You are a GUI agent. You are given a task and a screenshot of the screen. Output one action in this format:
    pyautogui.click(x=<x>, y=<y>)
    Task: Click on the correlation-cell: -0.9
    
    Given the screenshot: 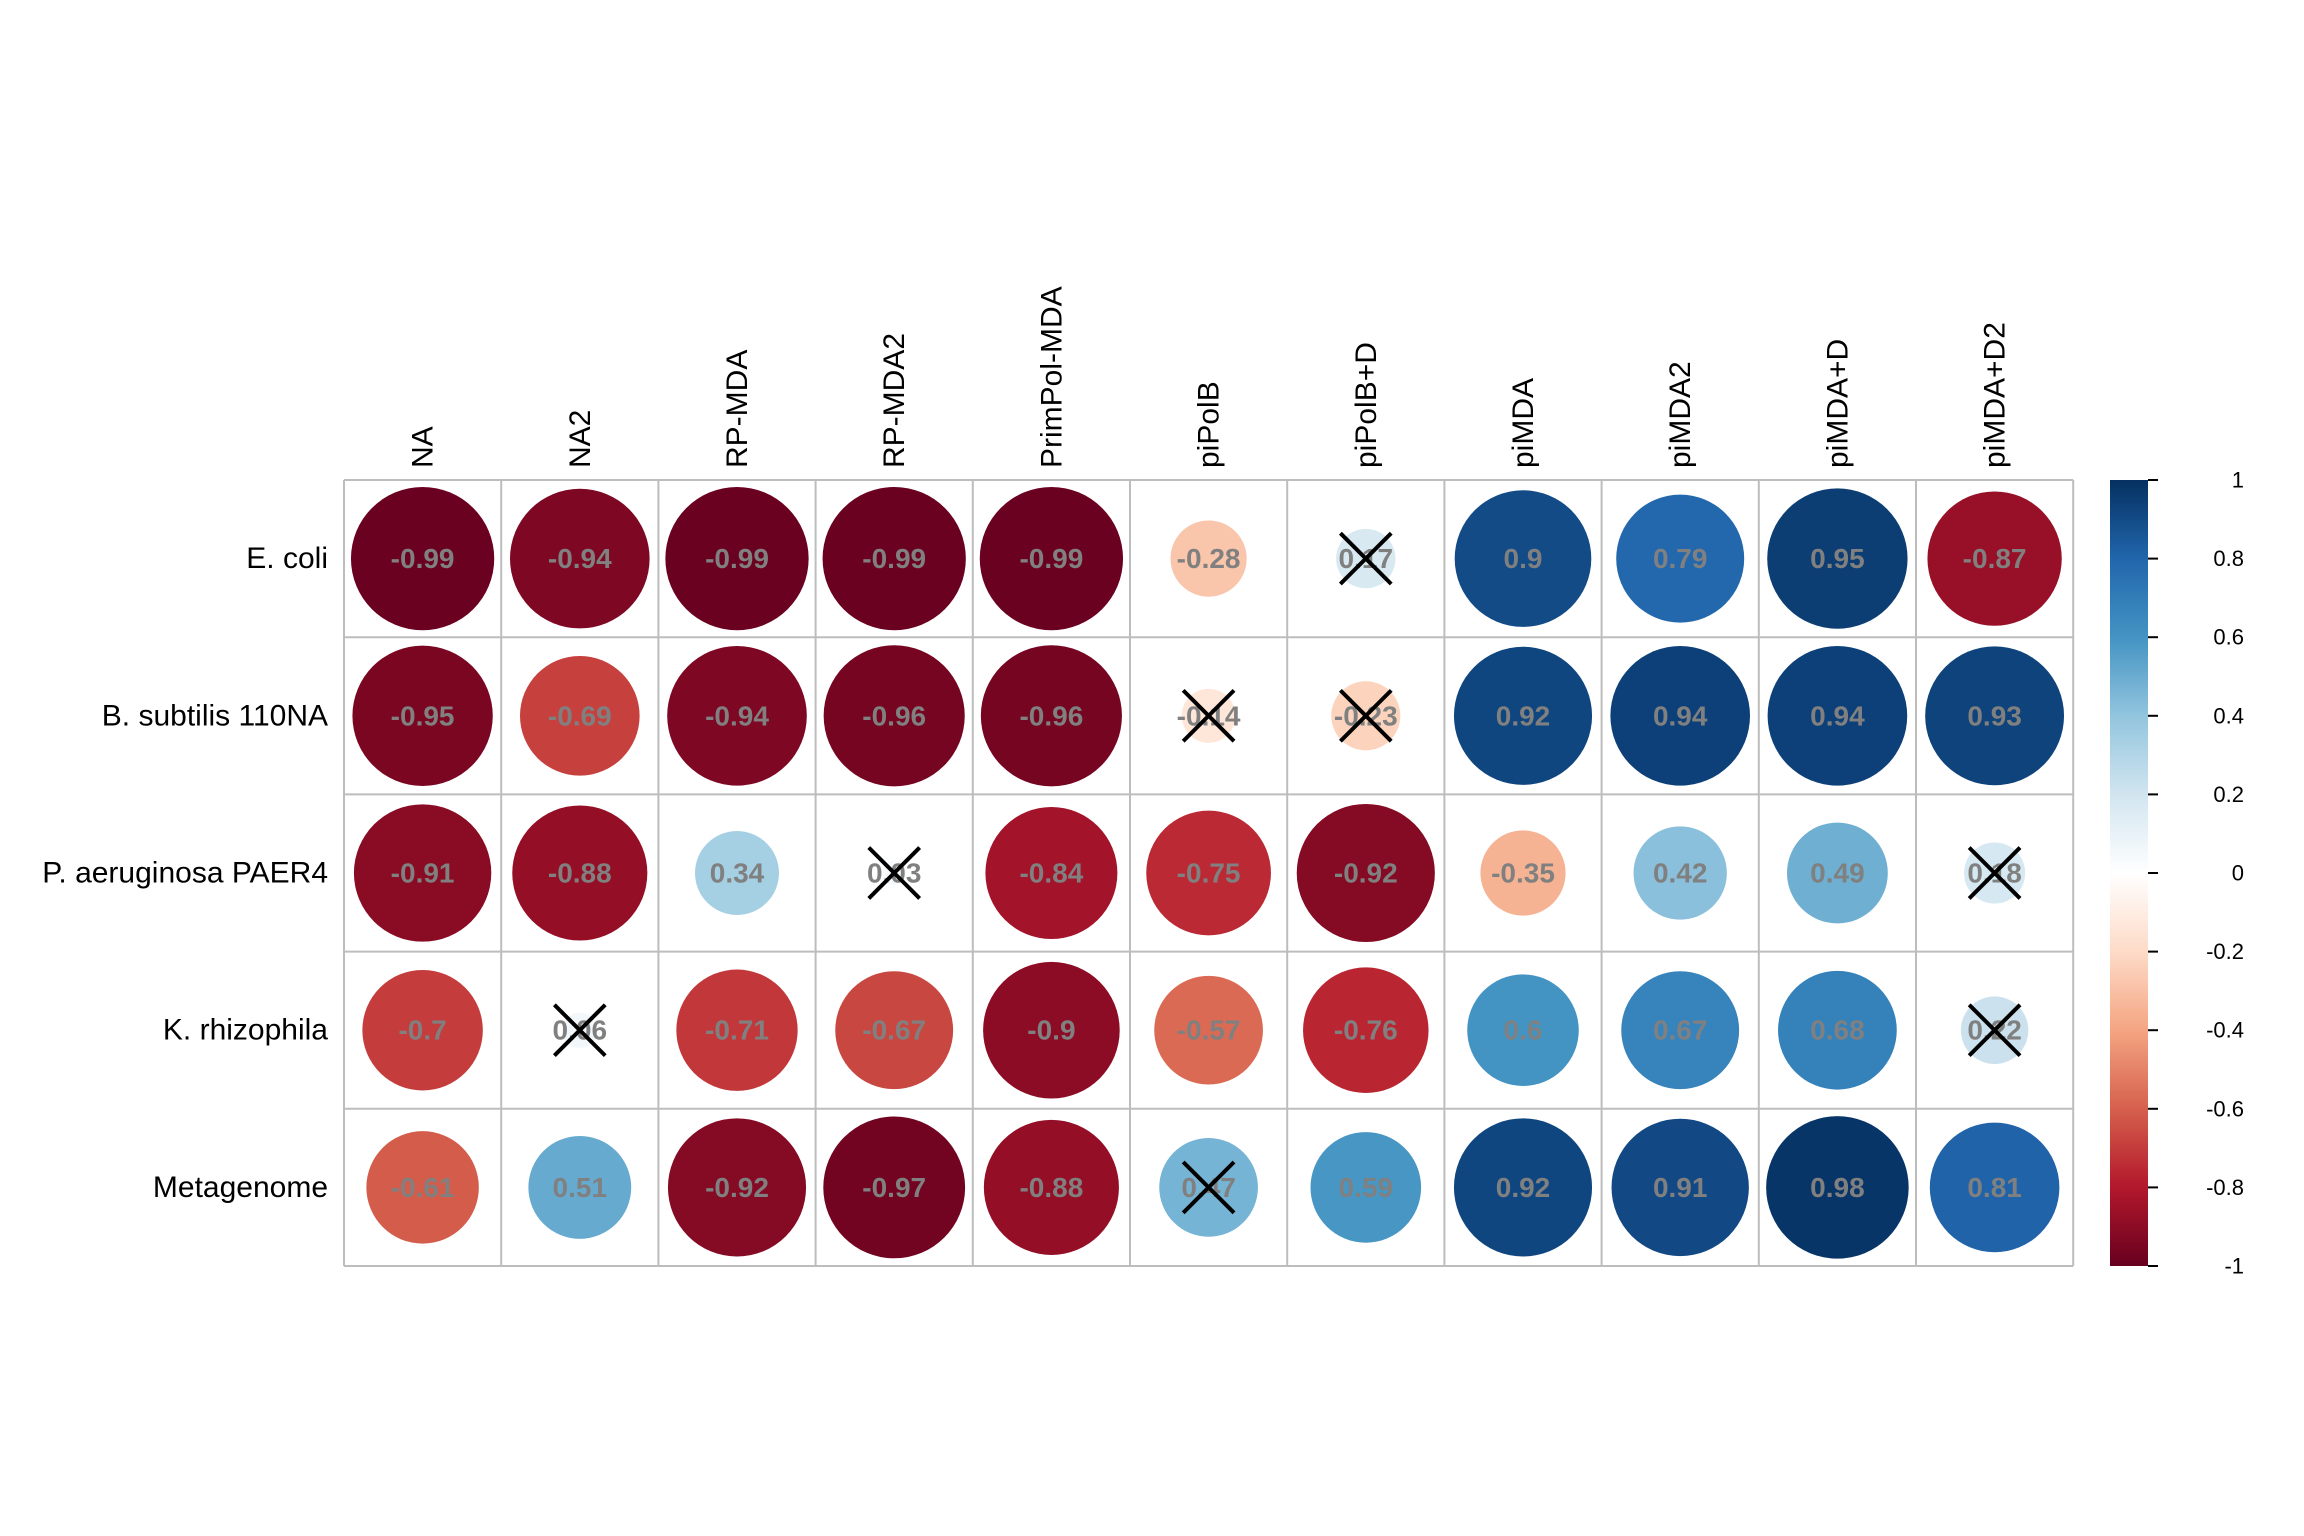 What is the action you would take?
    pyautogui.click(x=1051, y=1030)
    